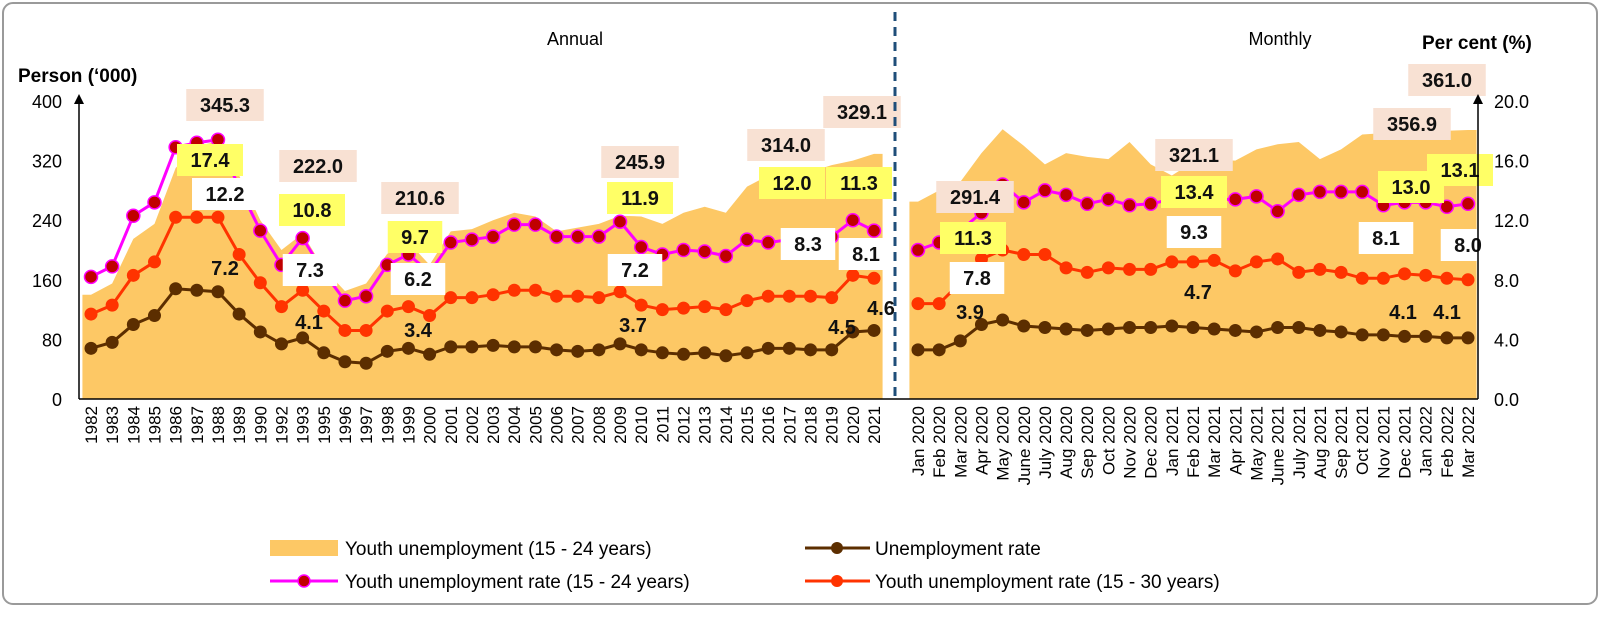 This screenshot has height=619, width=1600. Describe the element at coordinates (1214, 442) in the screenshot. I see `x-tick-label-monthly: Mar 2021` at that location.